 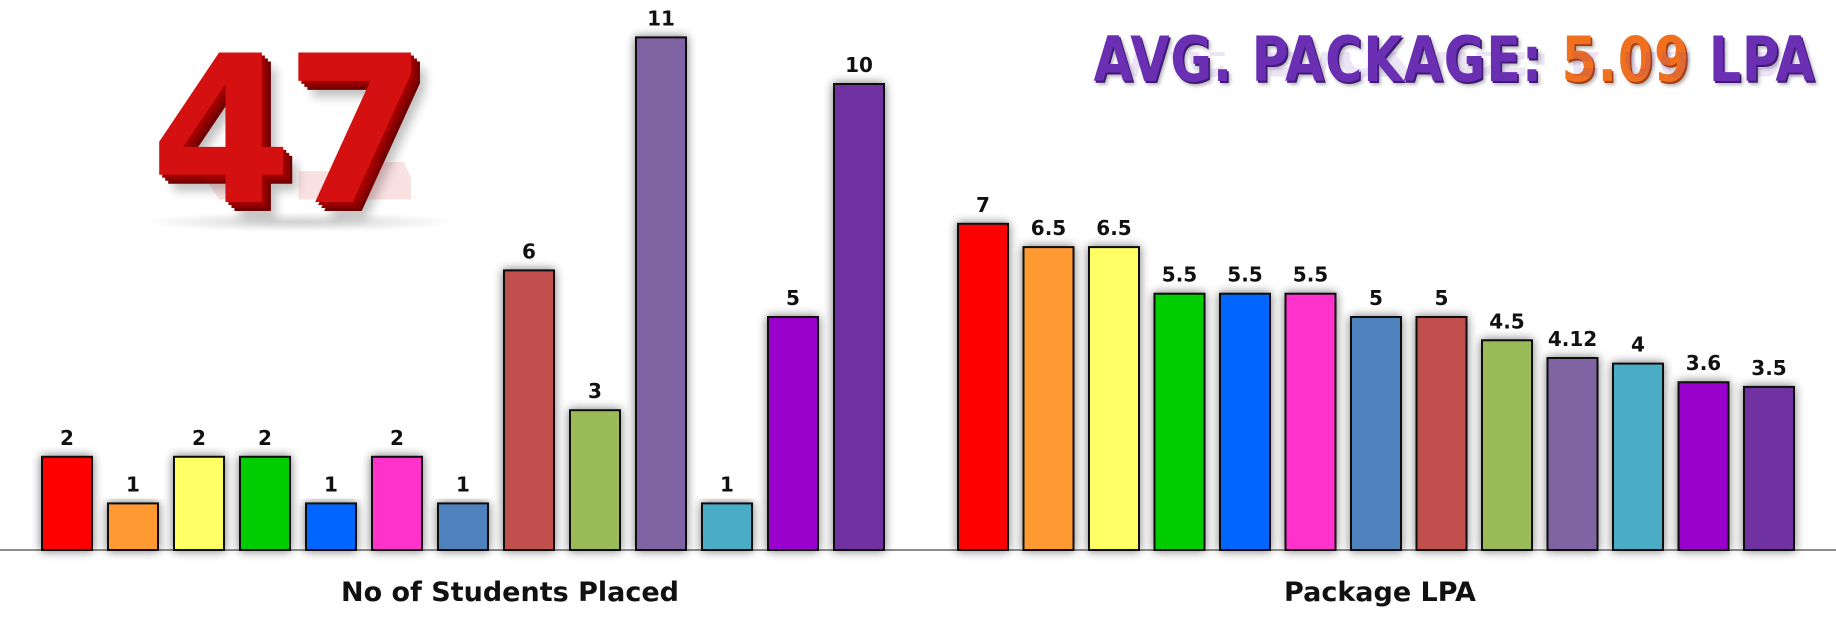 I want to click on avg-package-unit: LPA, so click(x=1762, y=59).